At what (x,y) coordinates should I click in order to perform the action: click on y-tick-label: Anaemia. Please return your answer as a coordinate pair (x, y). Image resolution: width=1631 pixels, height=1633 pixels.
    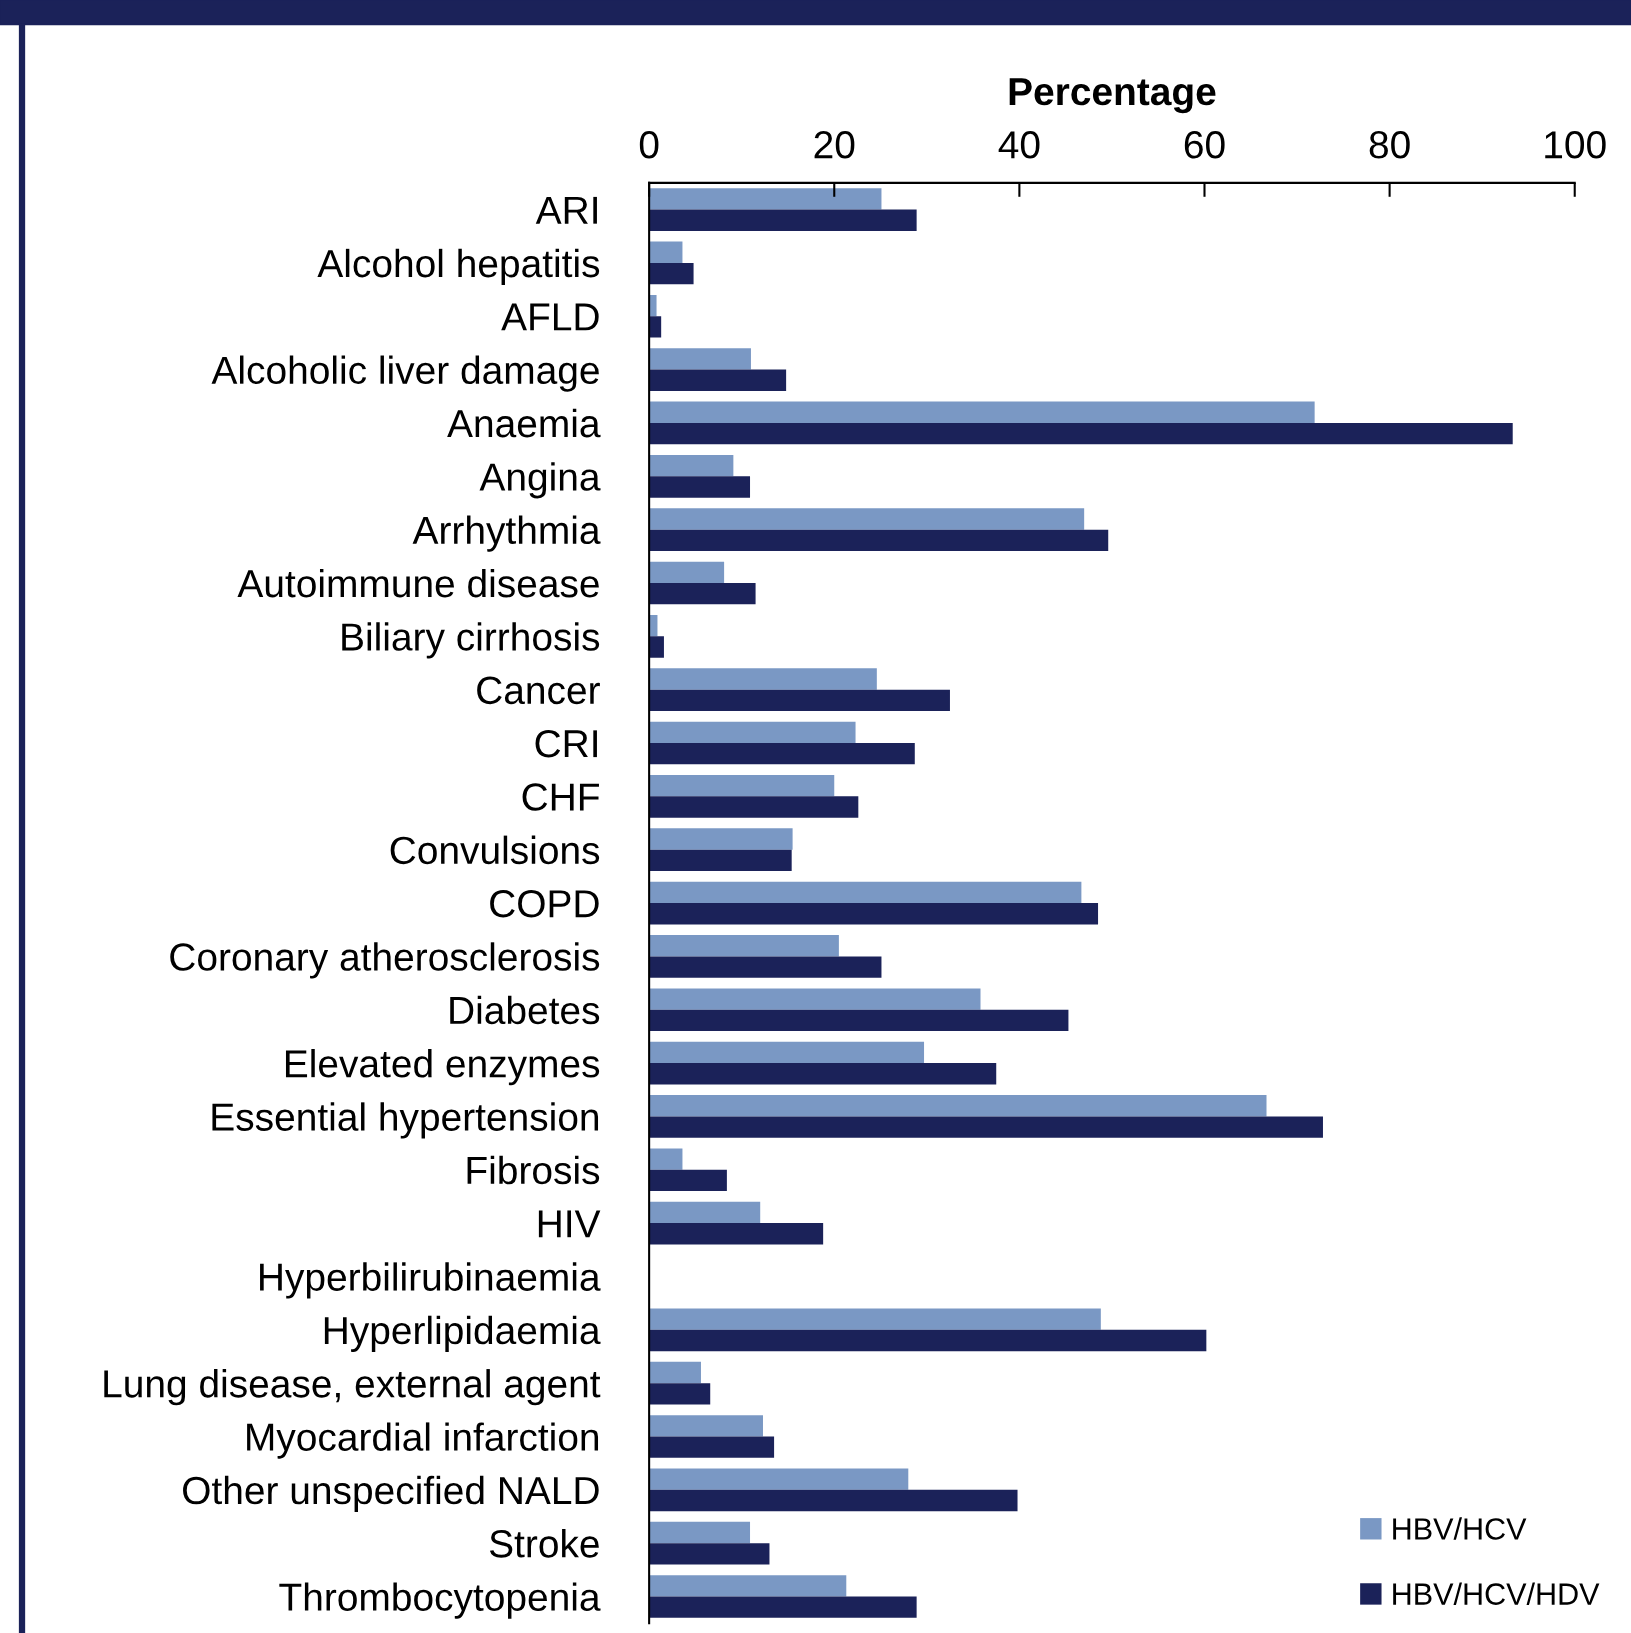
    Looking at the image, I should click on (524, 423).